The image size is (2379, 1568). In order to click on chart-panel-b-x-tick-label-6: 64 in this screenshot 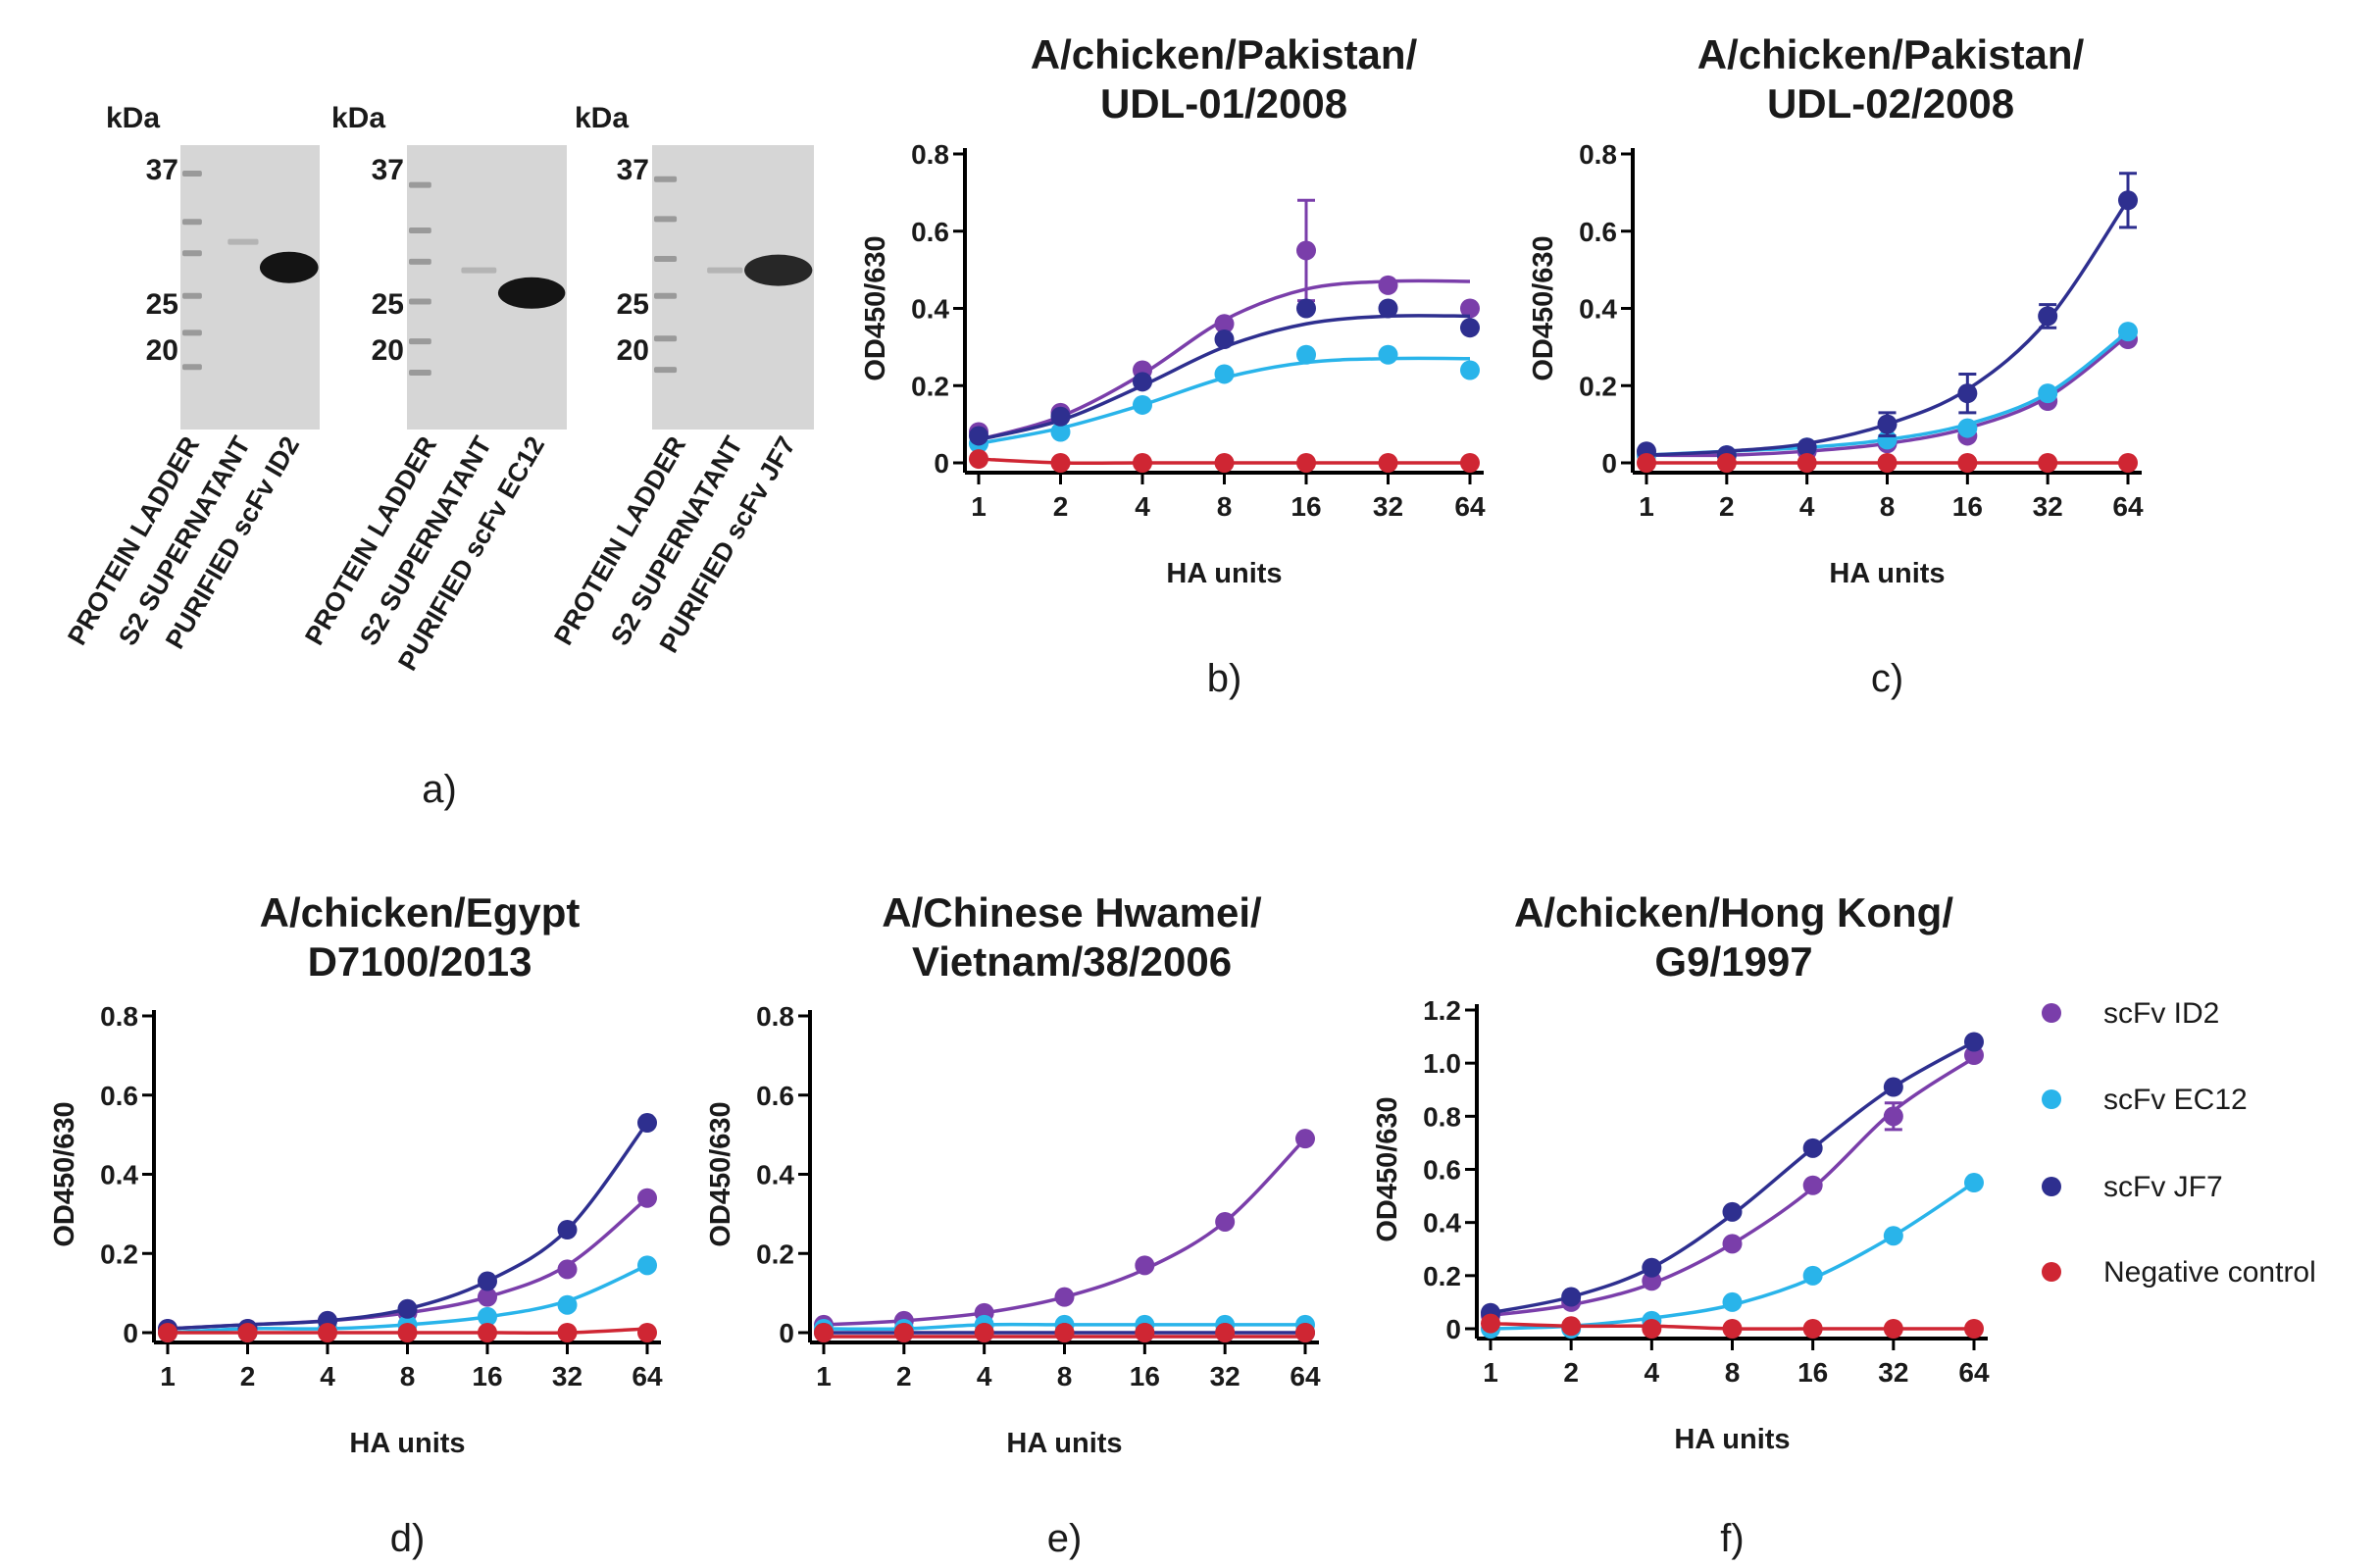, I will do `click(1470, 506)`.